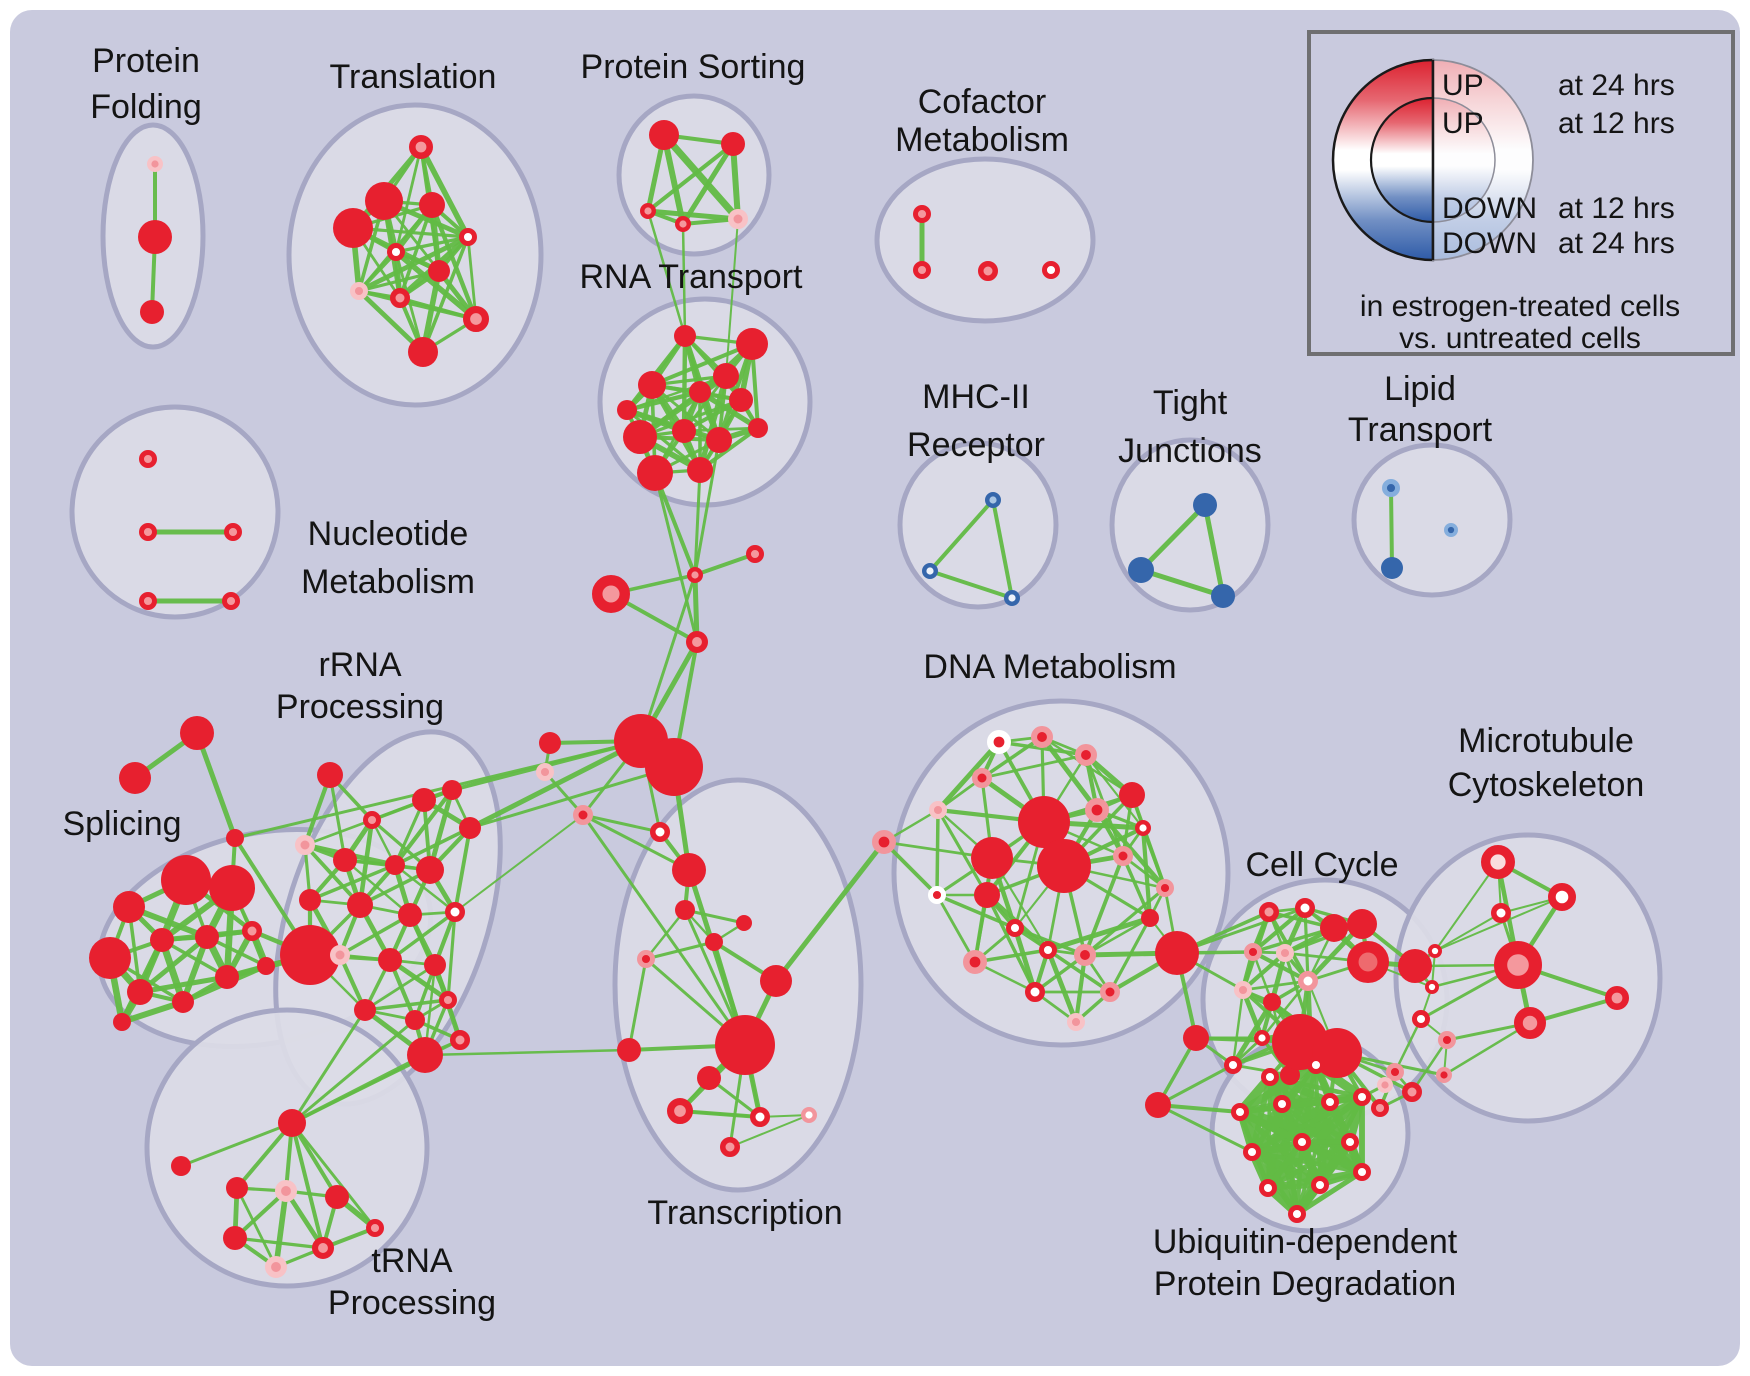  I want to click on cluster-ellipse-mhc-ii-receptor, so click(978, 525).